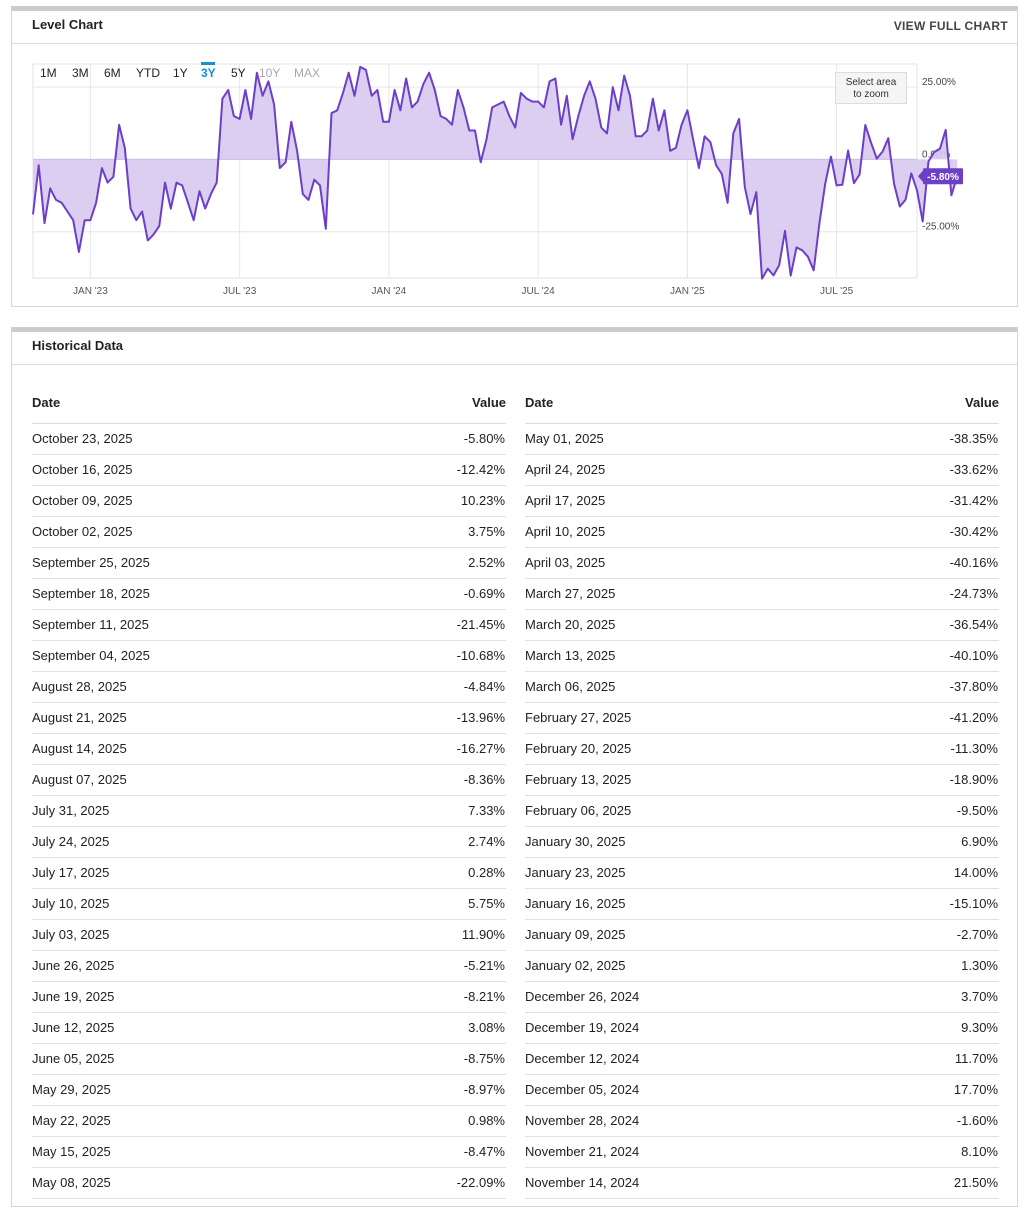 The image size is (1028, 1216). I want to click on row-value: -38.35%, so click(973, 438).